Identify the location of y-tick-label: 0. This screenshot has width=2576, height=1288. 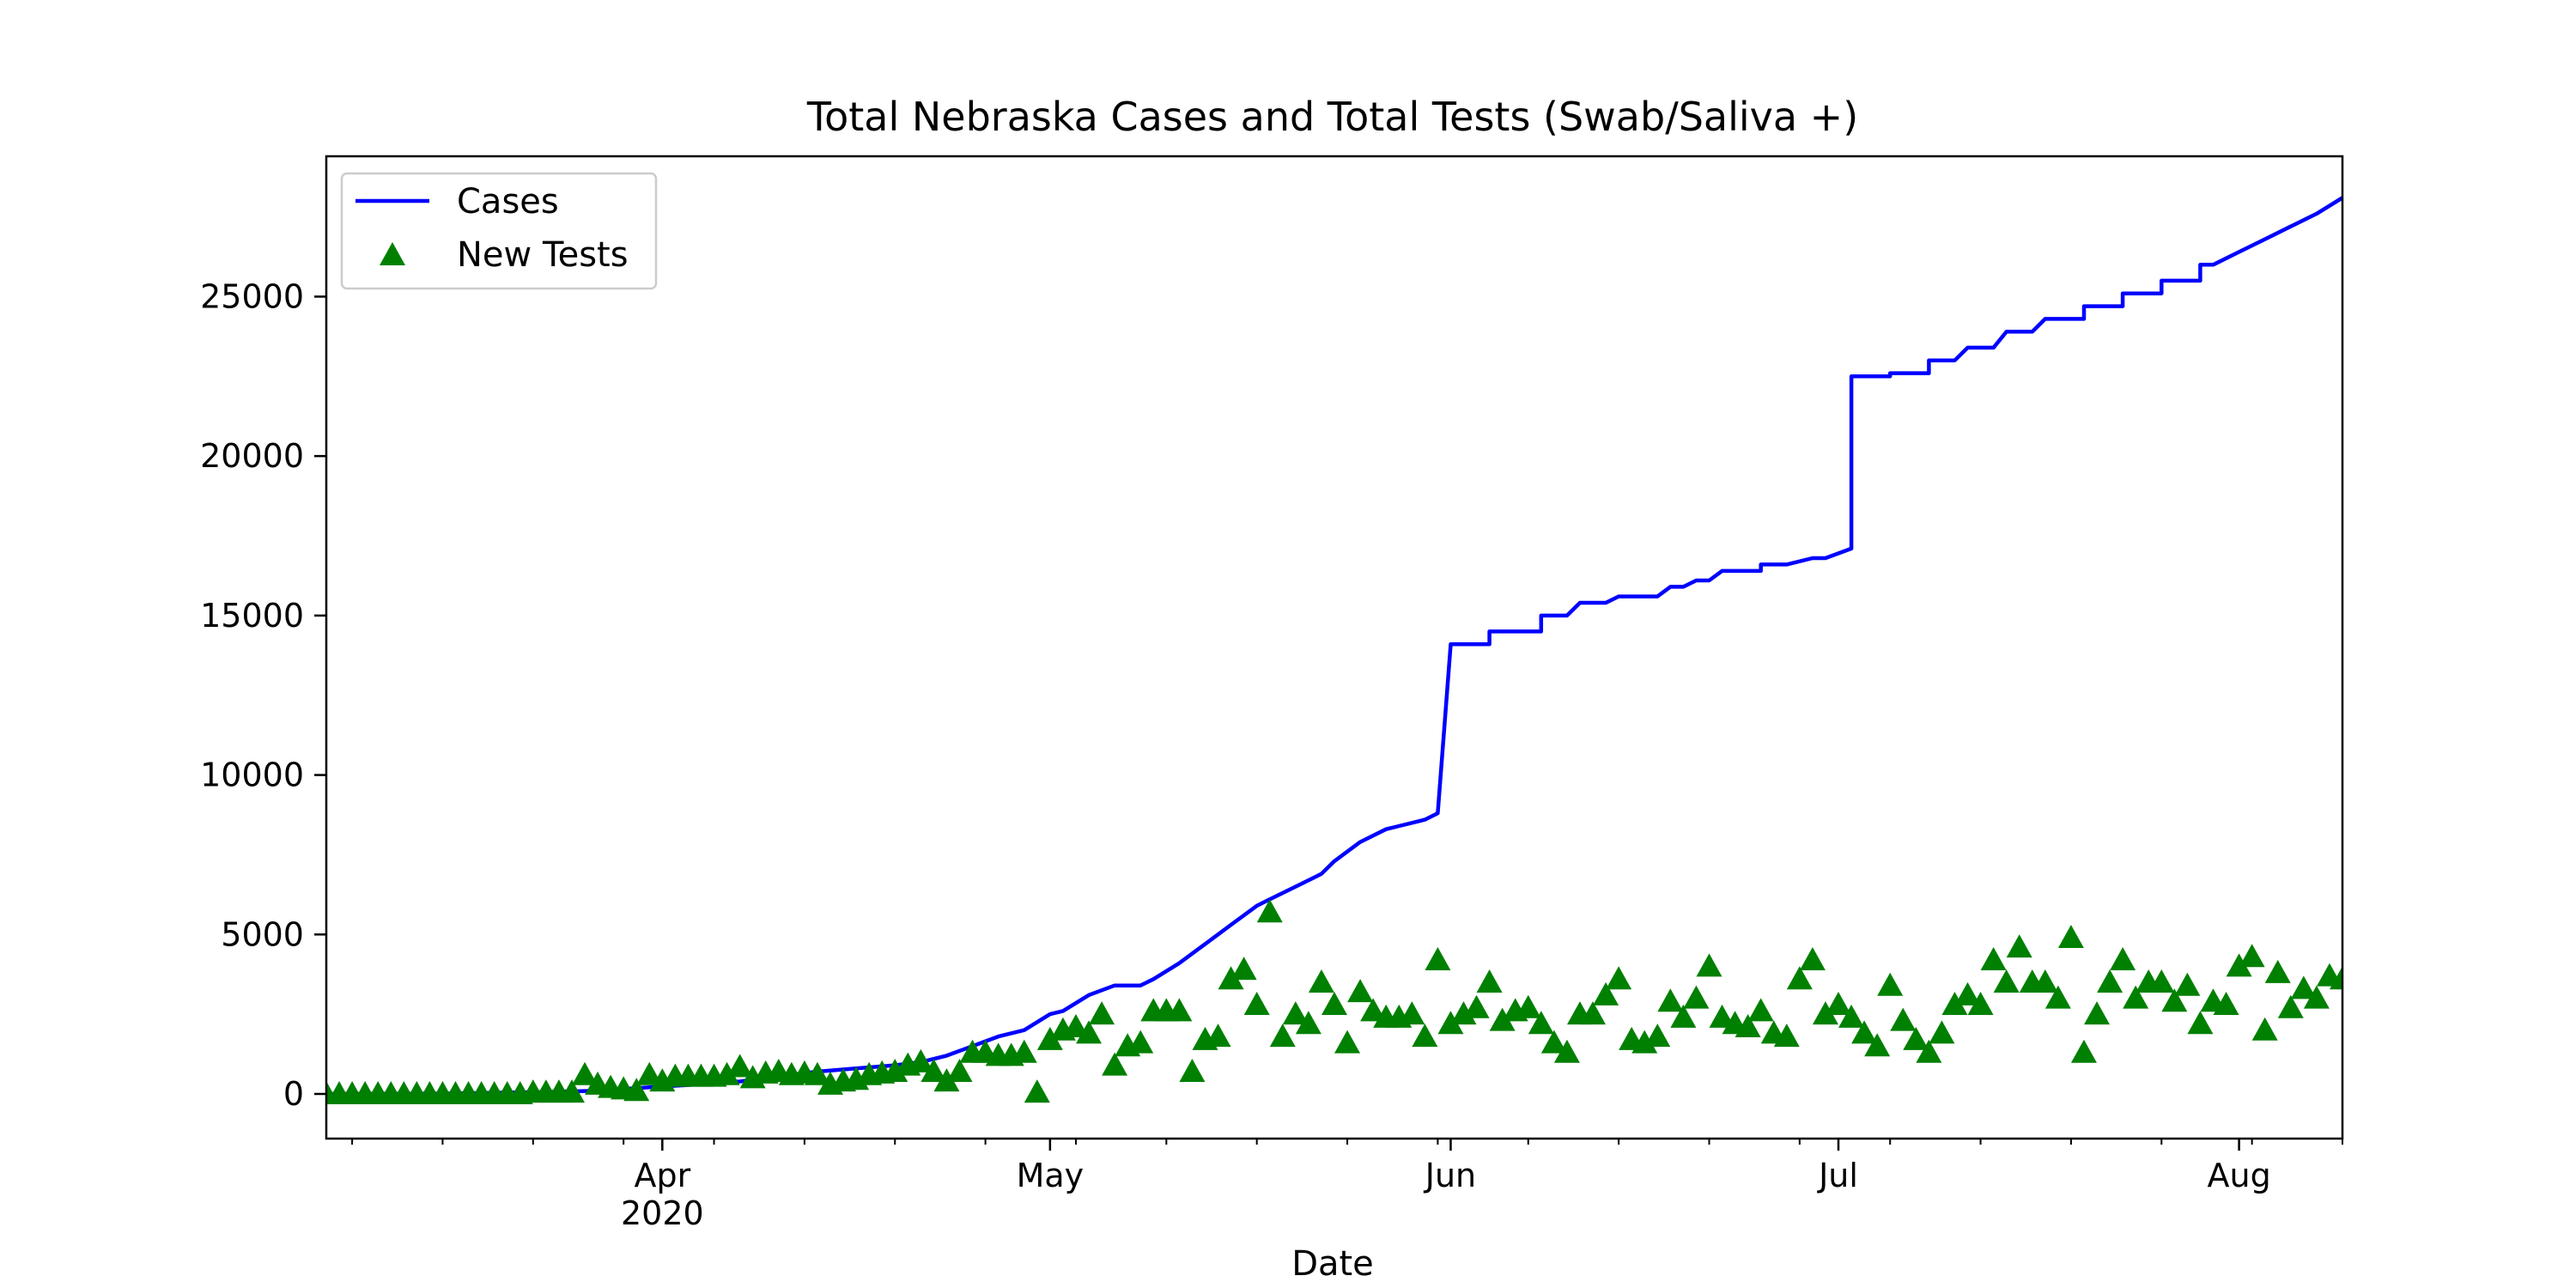
(293, 1094).